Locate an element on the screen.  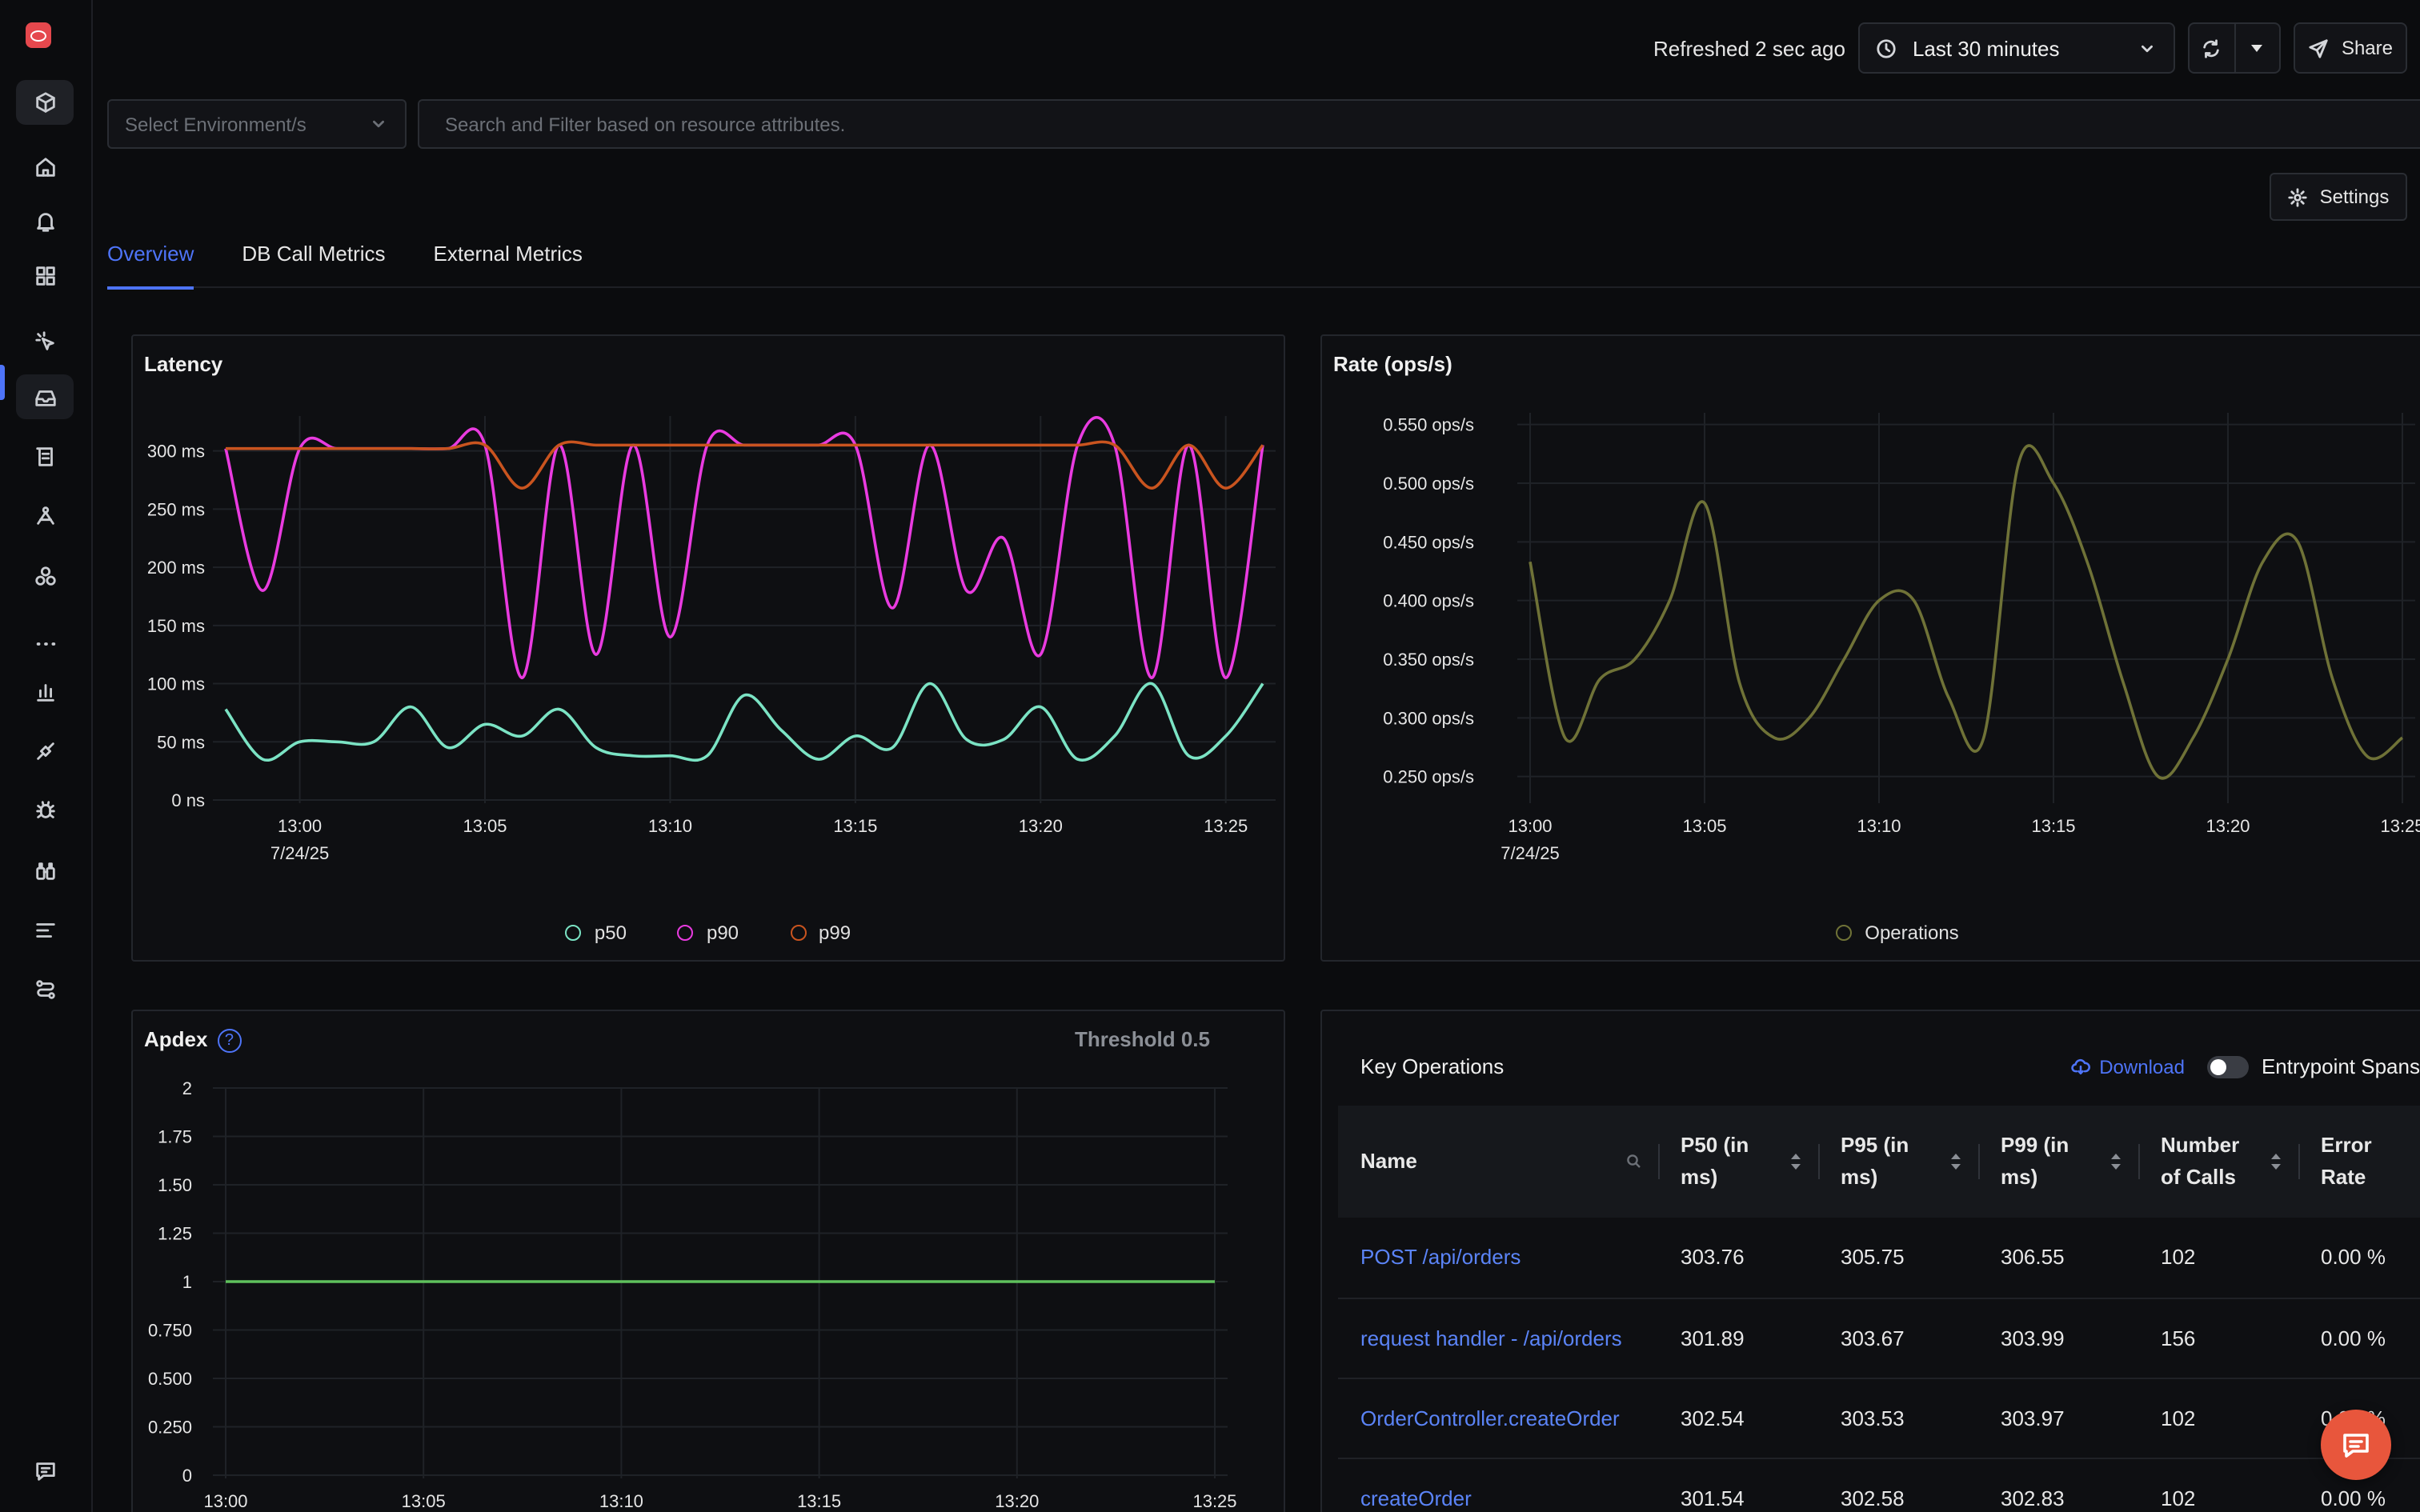
calls-cell: 102 is located at coordinates (2218, 1485).